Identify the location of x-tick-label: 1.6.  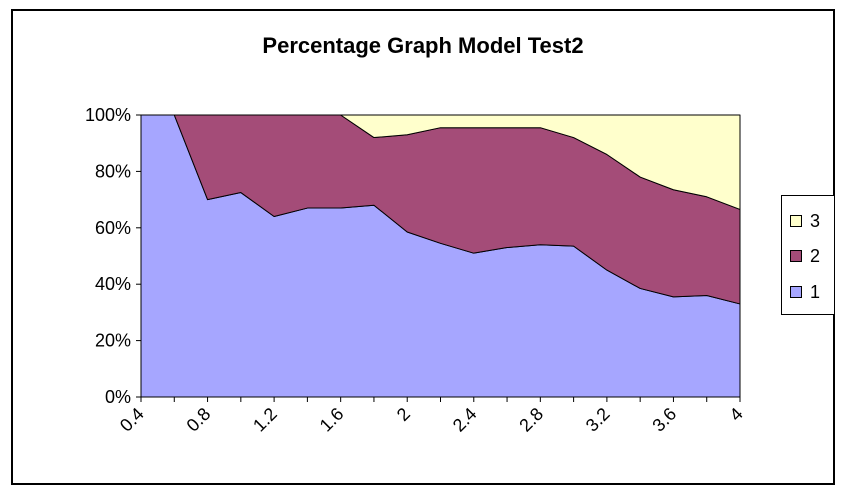
(332, 420).